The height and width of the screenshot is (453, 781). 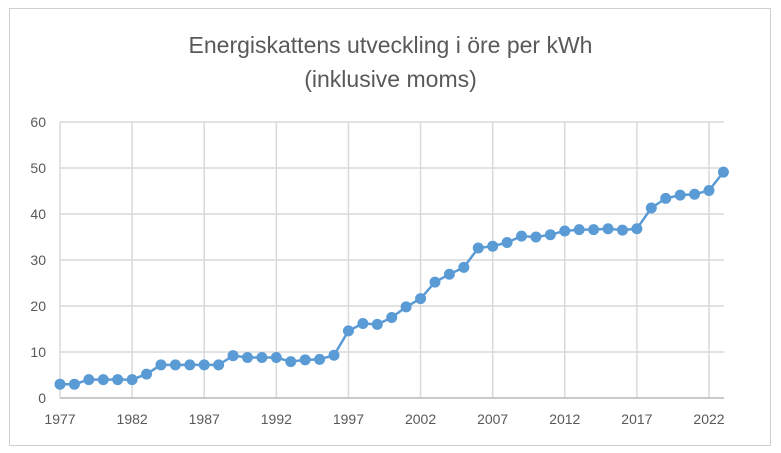 What do you see at coordinates (492, 419) in the screenshot?
I see `x-tick-label: 2007` at bounding box center [492, 419].